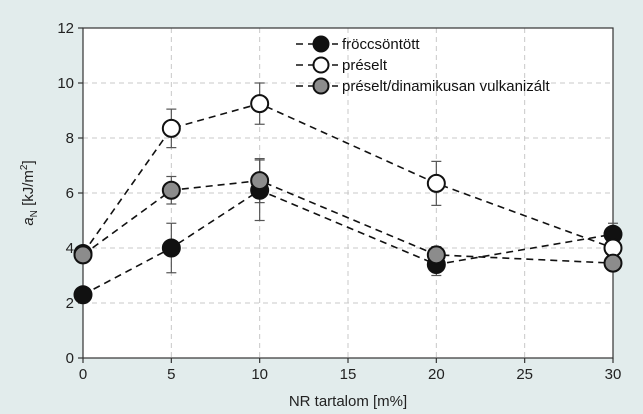 This screenshot has height=414, width=643. What do you see at coordinates (613, 374) in the screenshot?
I see `x-tick-label: 30` at bounding box center [613, 374].